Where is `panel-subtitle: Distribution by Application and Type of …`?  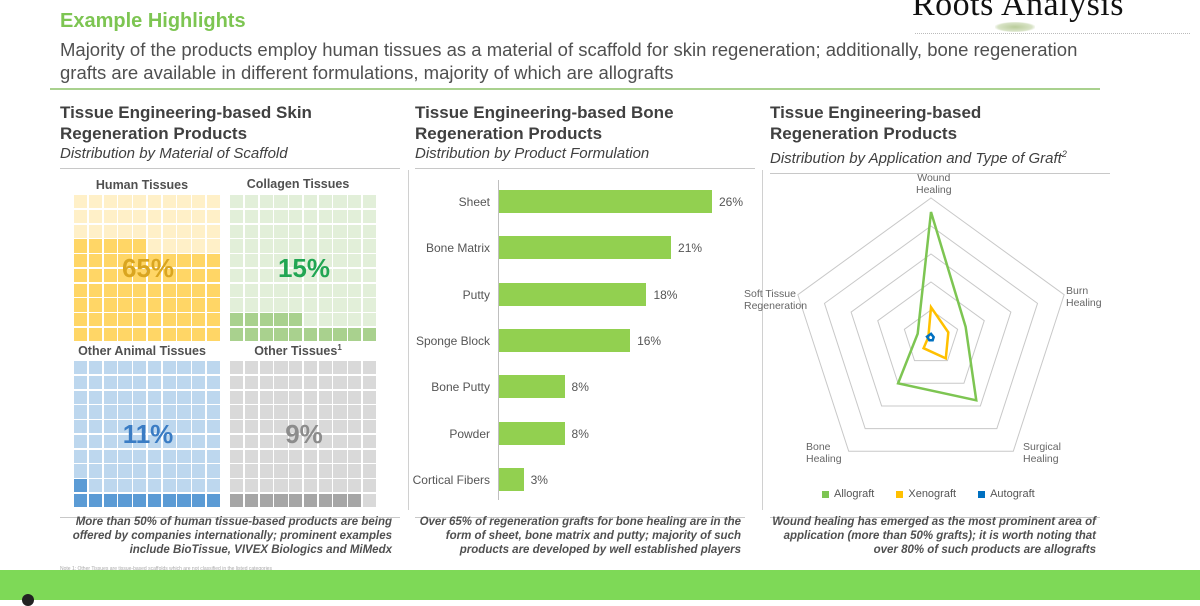
panel-subtitle: Distribution by Application and Type of … is located at coordinates (918, 158).